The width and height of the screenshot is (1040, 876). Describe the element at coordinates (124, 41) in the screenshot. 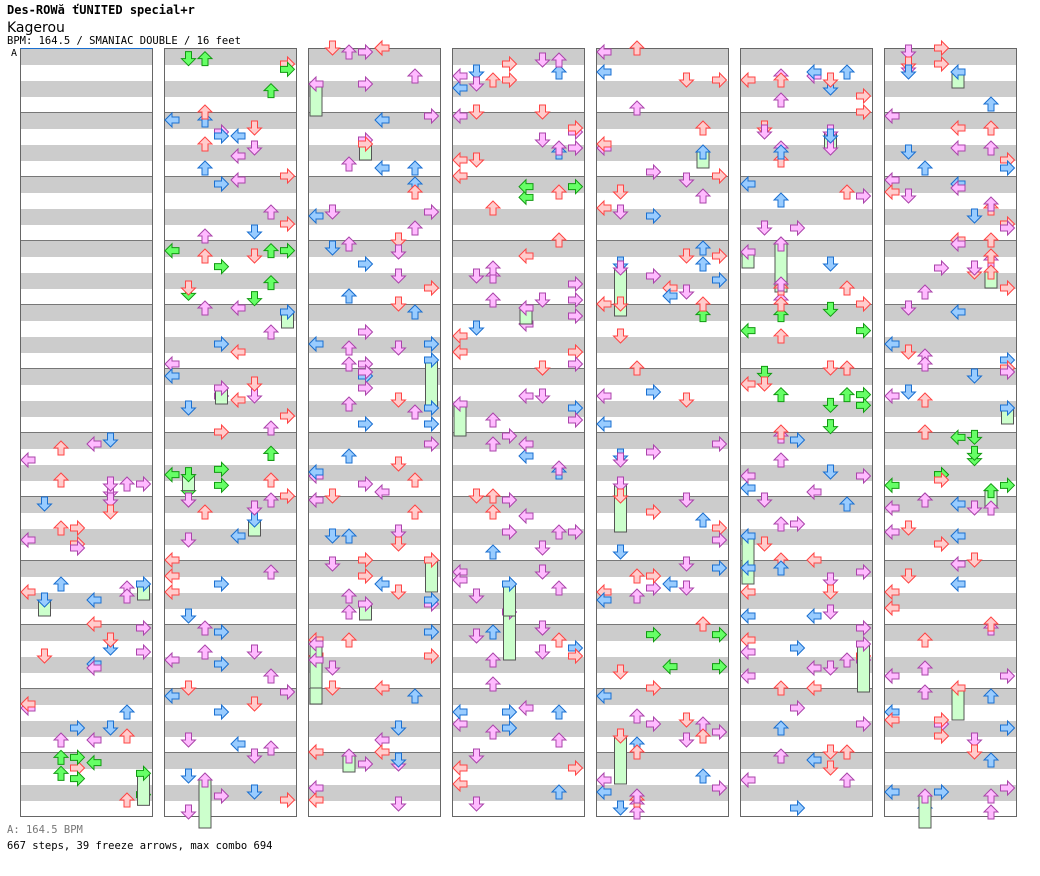

I see `chart-info: BPM: 164.5 / SMANIAC DOUBLE / 16 feet` at that location.